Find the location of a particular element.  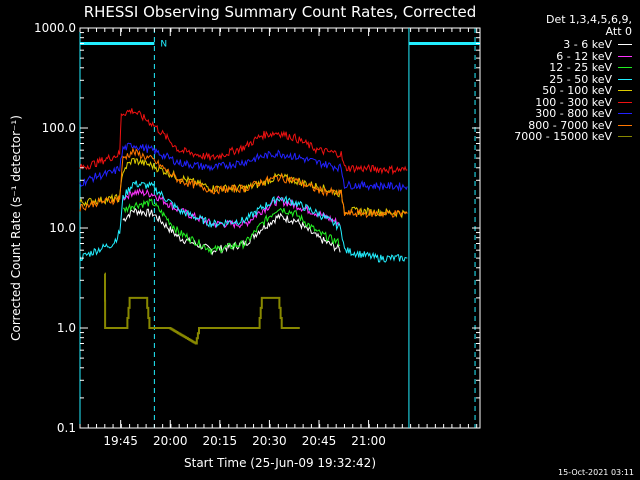

night-label: N is located at coordinates (163, 44).